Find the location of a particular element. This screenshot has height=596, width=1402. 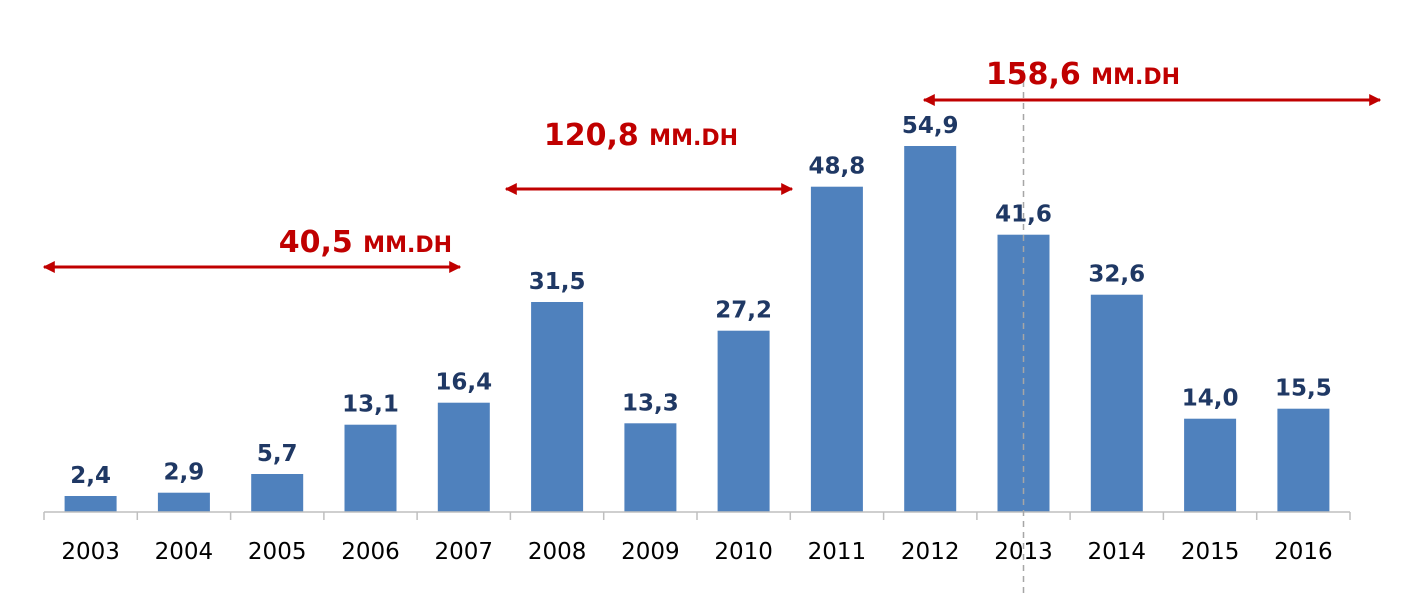

bar-2007 is located at coordinates (463, 457).